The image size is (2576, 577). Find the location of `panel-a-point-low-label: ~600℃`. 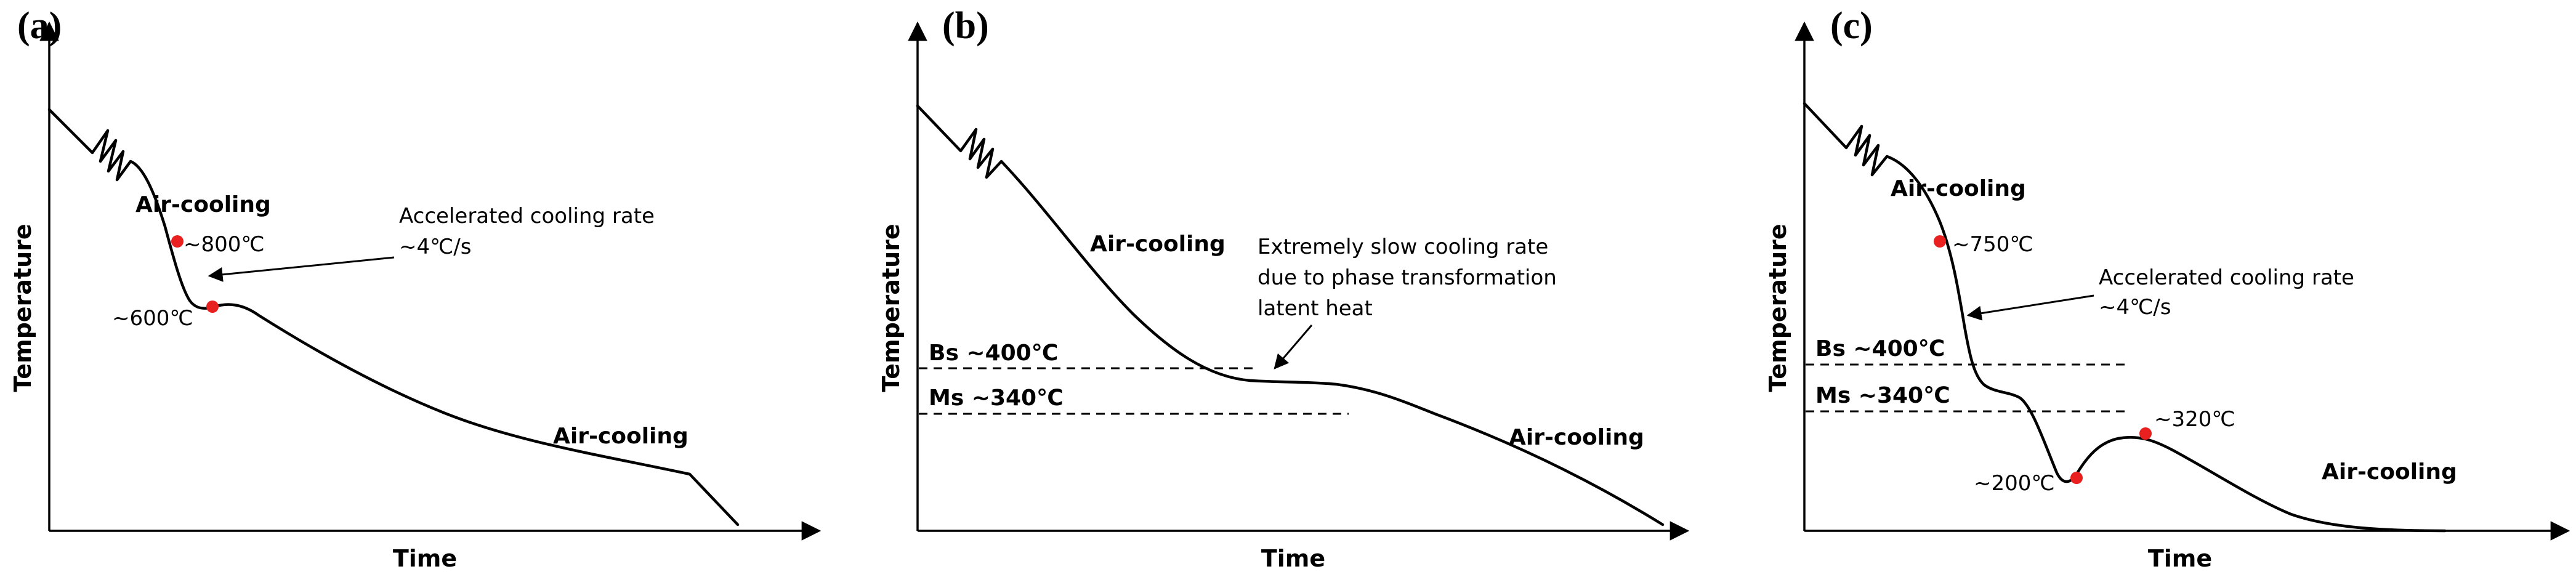

panel-a-point-low-label: ~600℃ is located at coordinates (152, 318).